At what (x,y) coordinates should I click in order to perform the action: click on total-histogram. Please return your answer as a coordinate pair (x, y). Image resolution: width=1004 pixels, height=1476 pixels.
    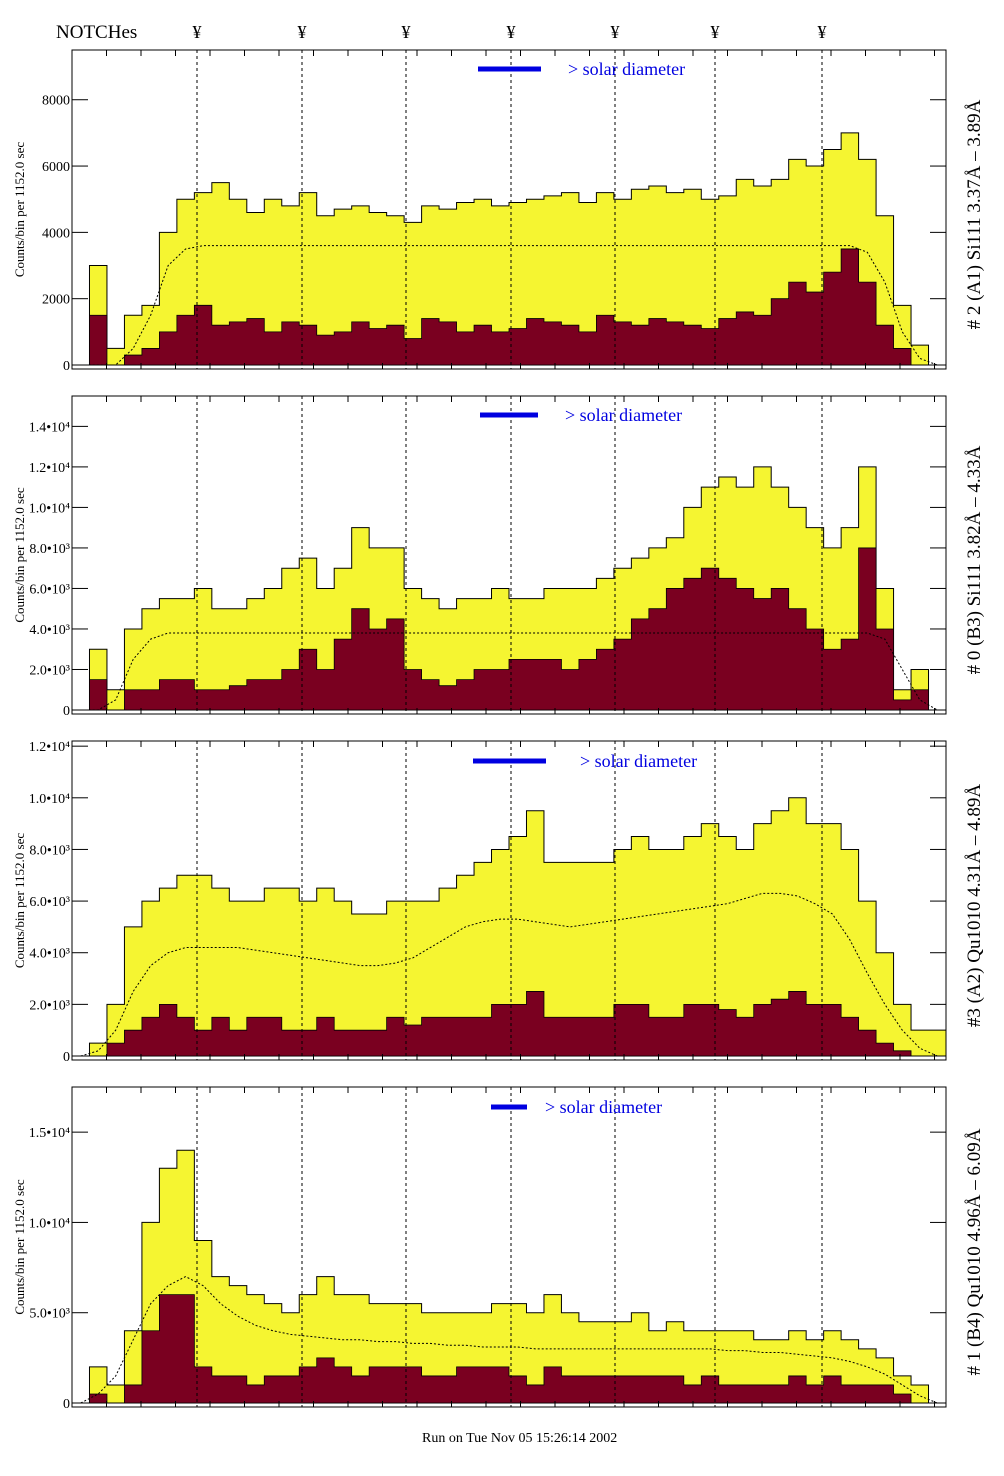
    Looking at the image, I should click on (509, 249).